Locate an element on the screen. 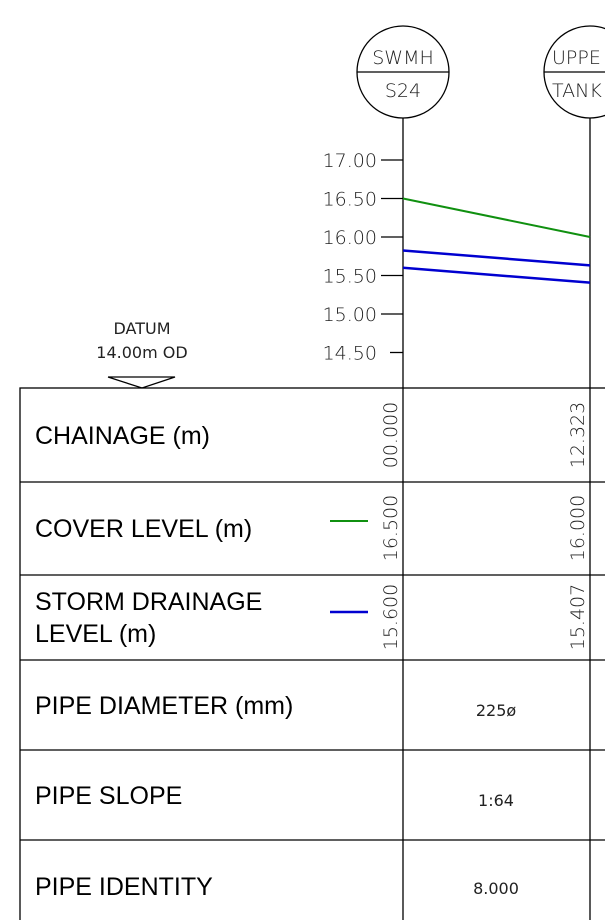  row-label: PIPE DIAMETER (mm) is located at coordinates (164, 706).